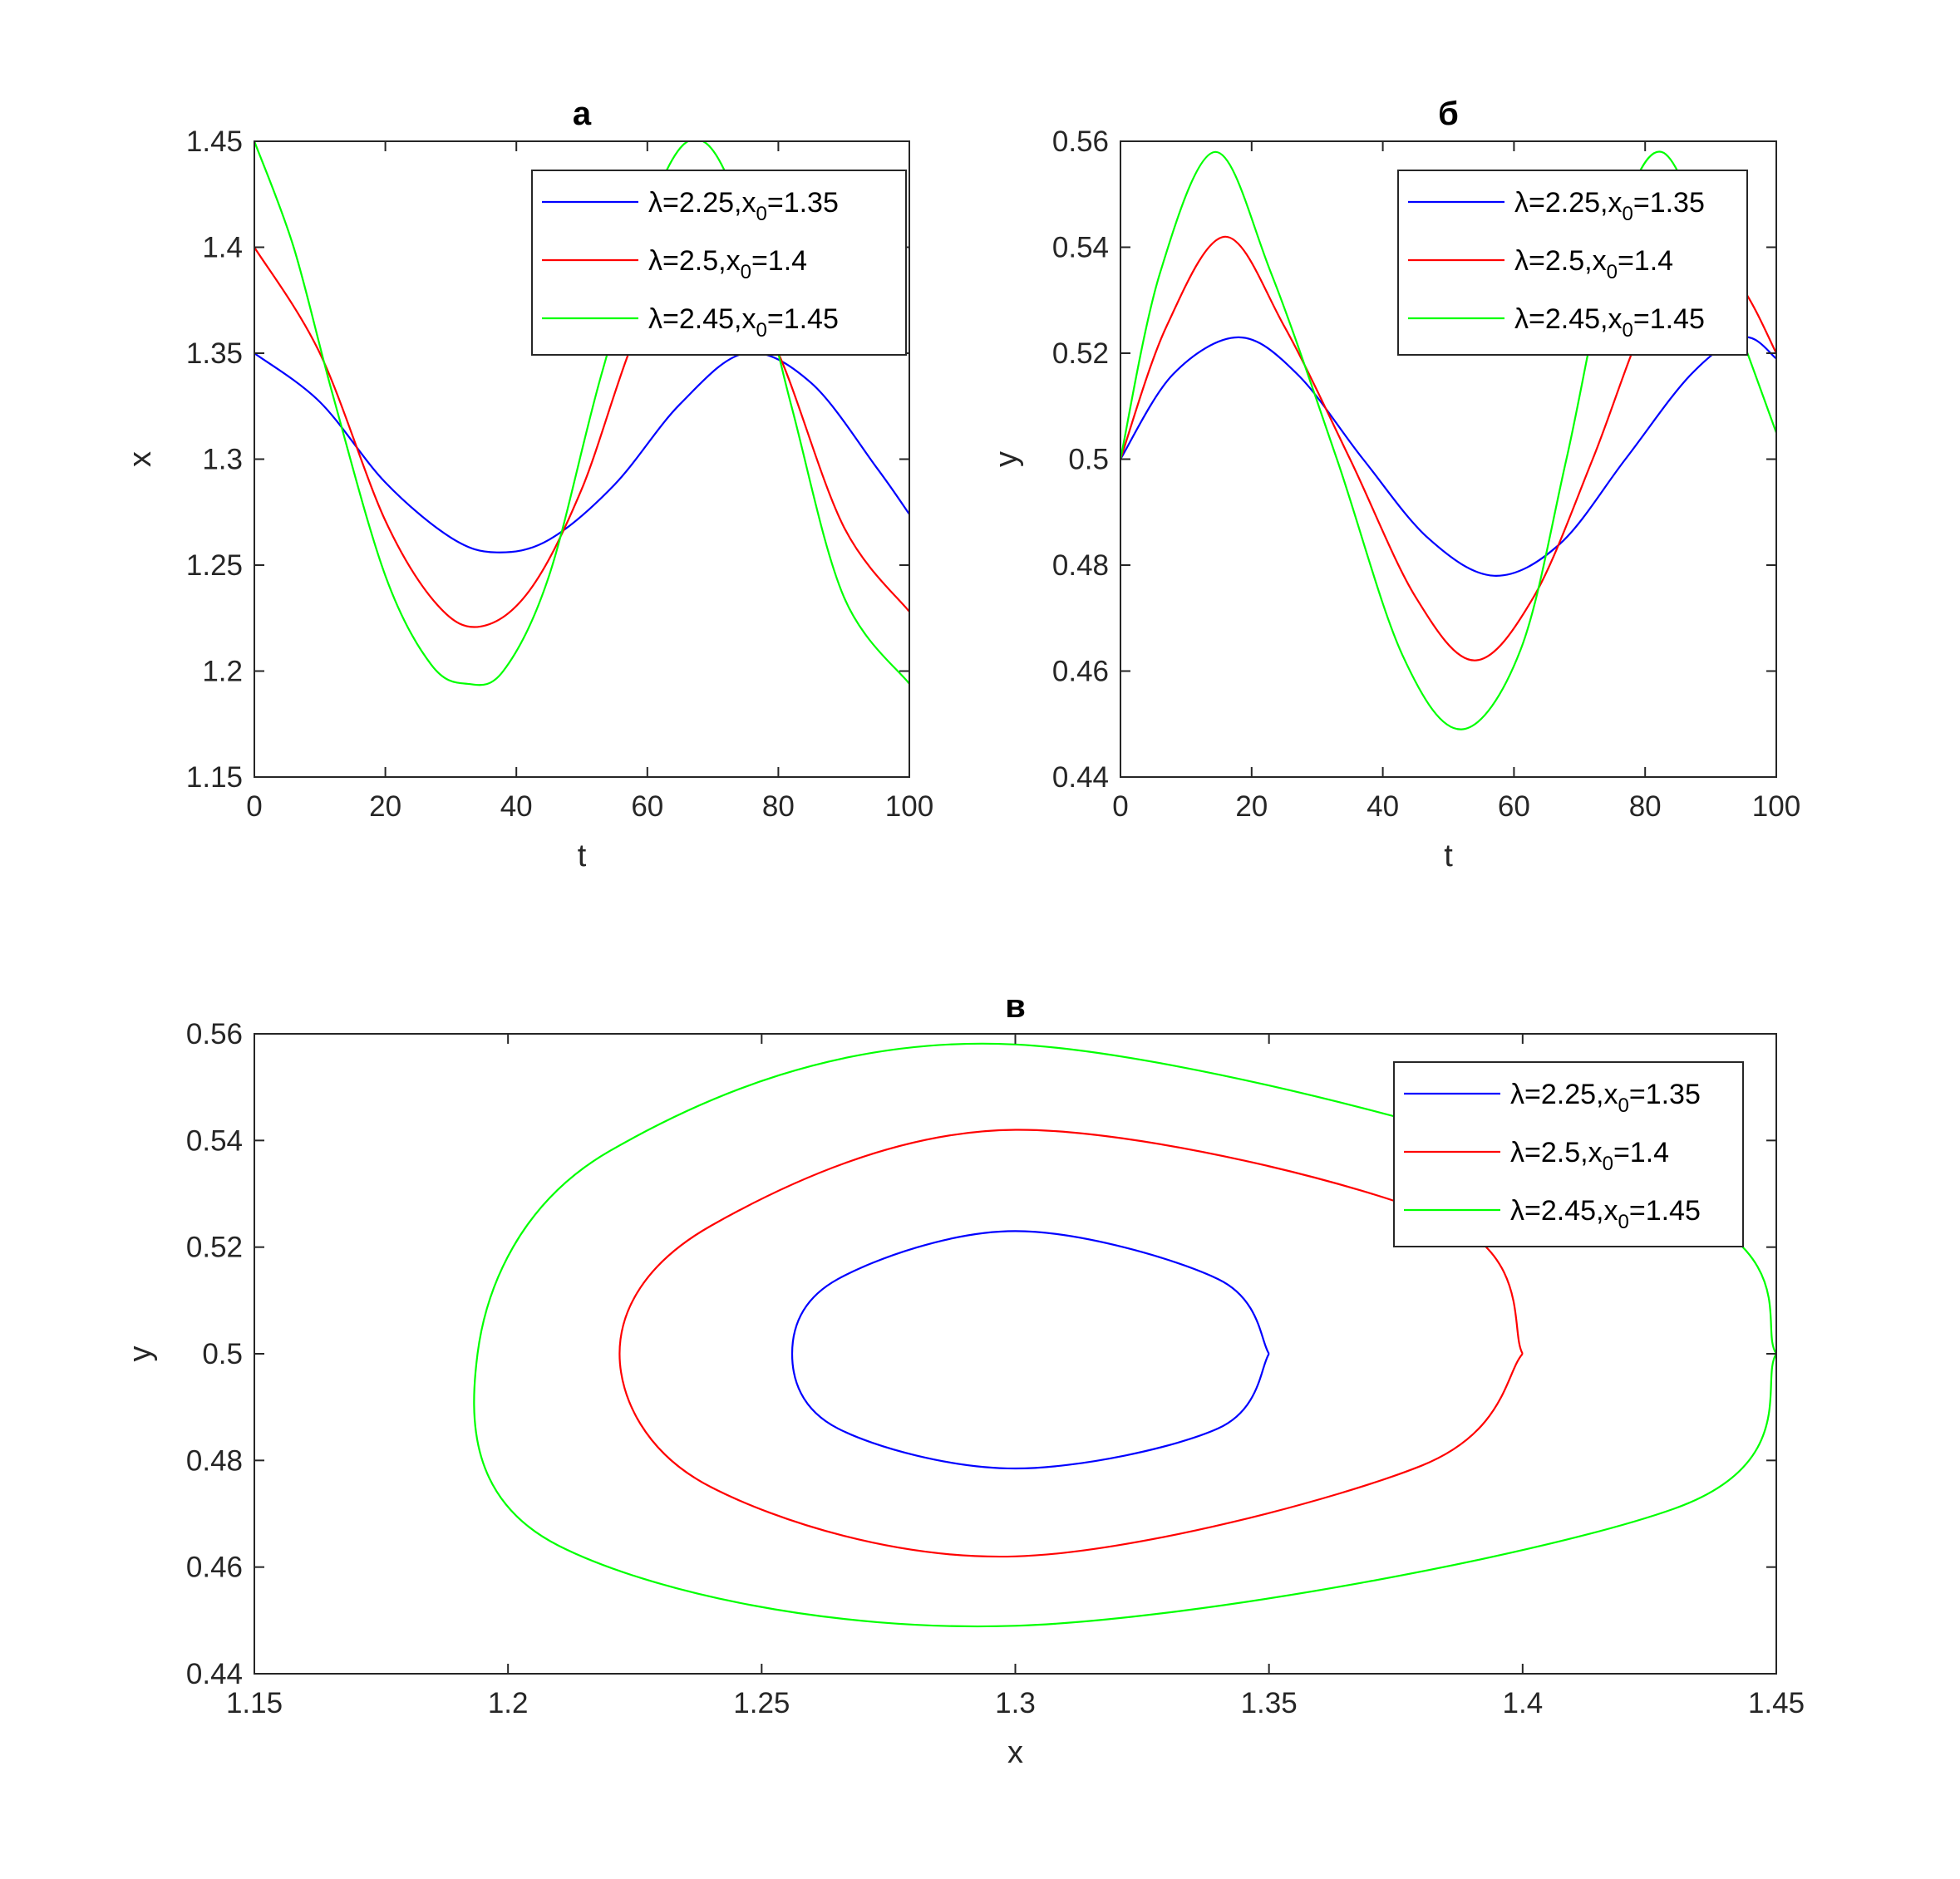 The image size is (1960, 1879). Describe the element at coordinates (1015, 1006) in the screenshot. I see `chart-title: в` at that location.